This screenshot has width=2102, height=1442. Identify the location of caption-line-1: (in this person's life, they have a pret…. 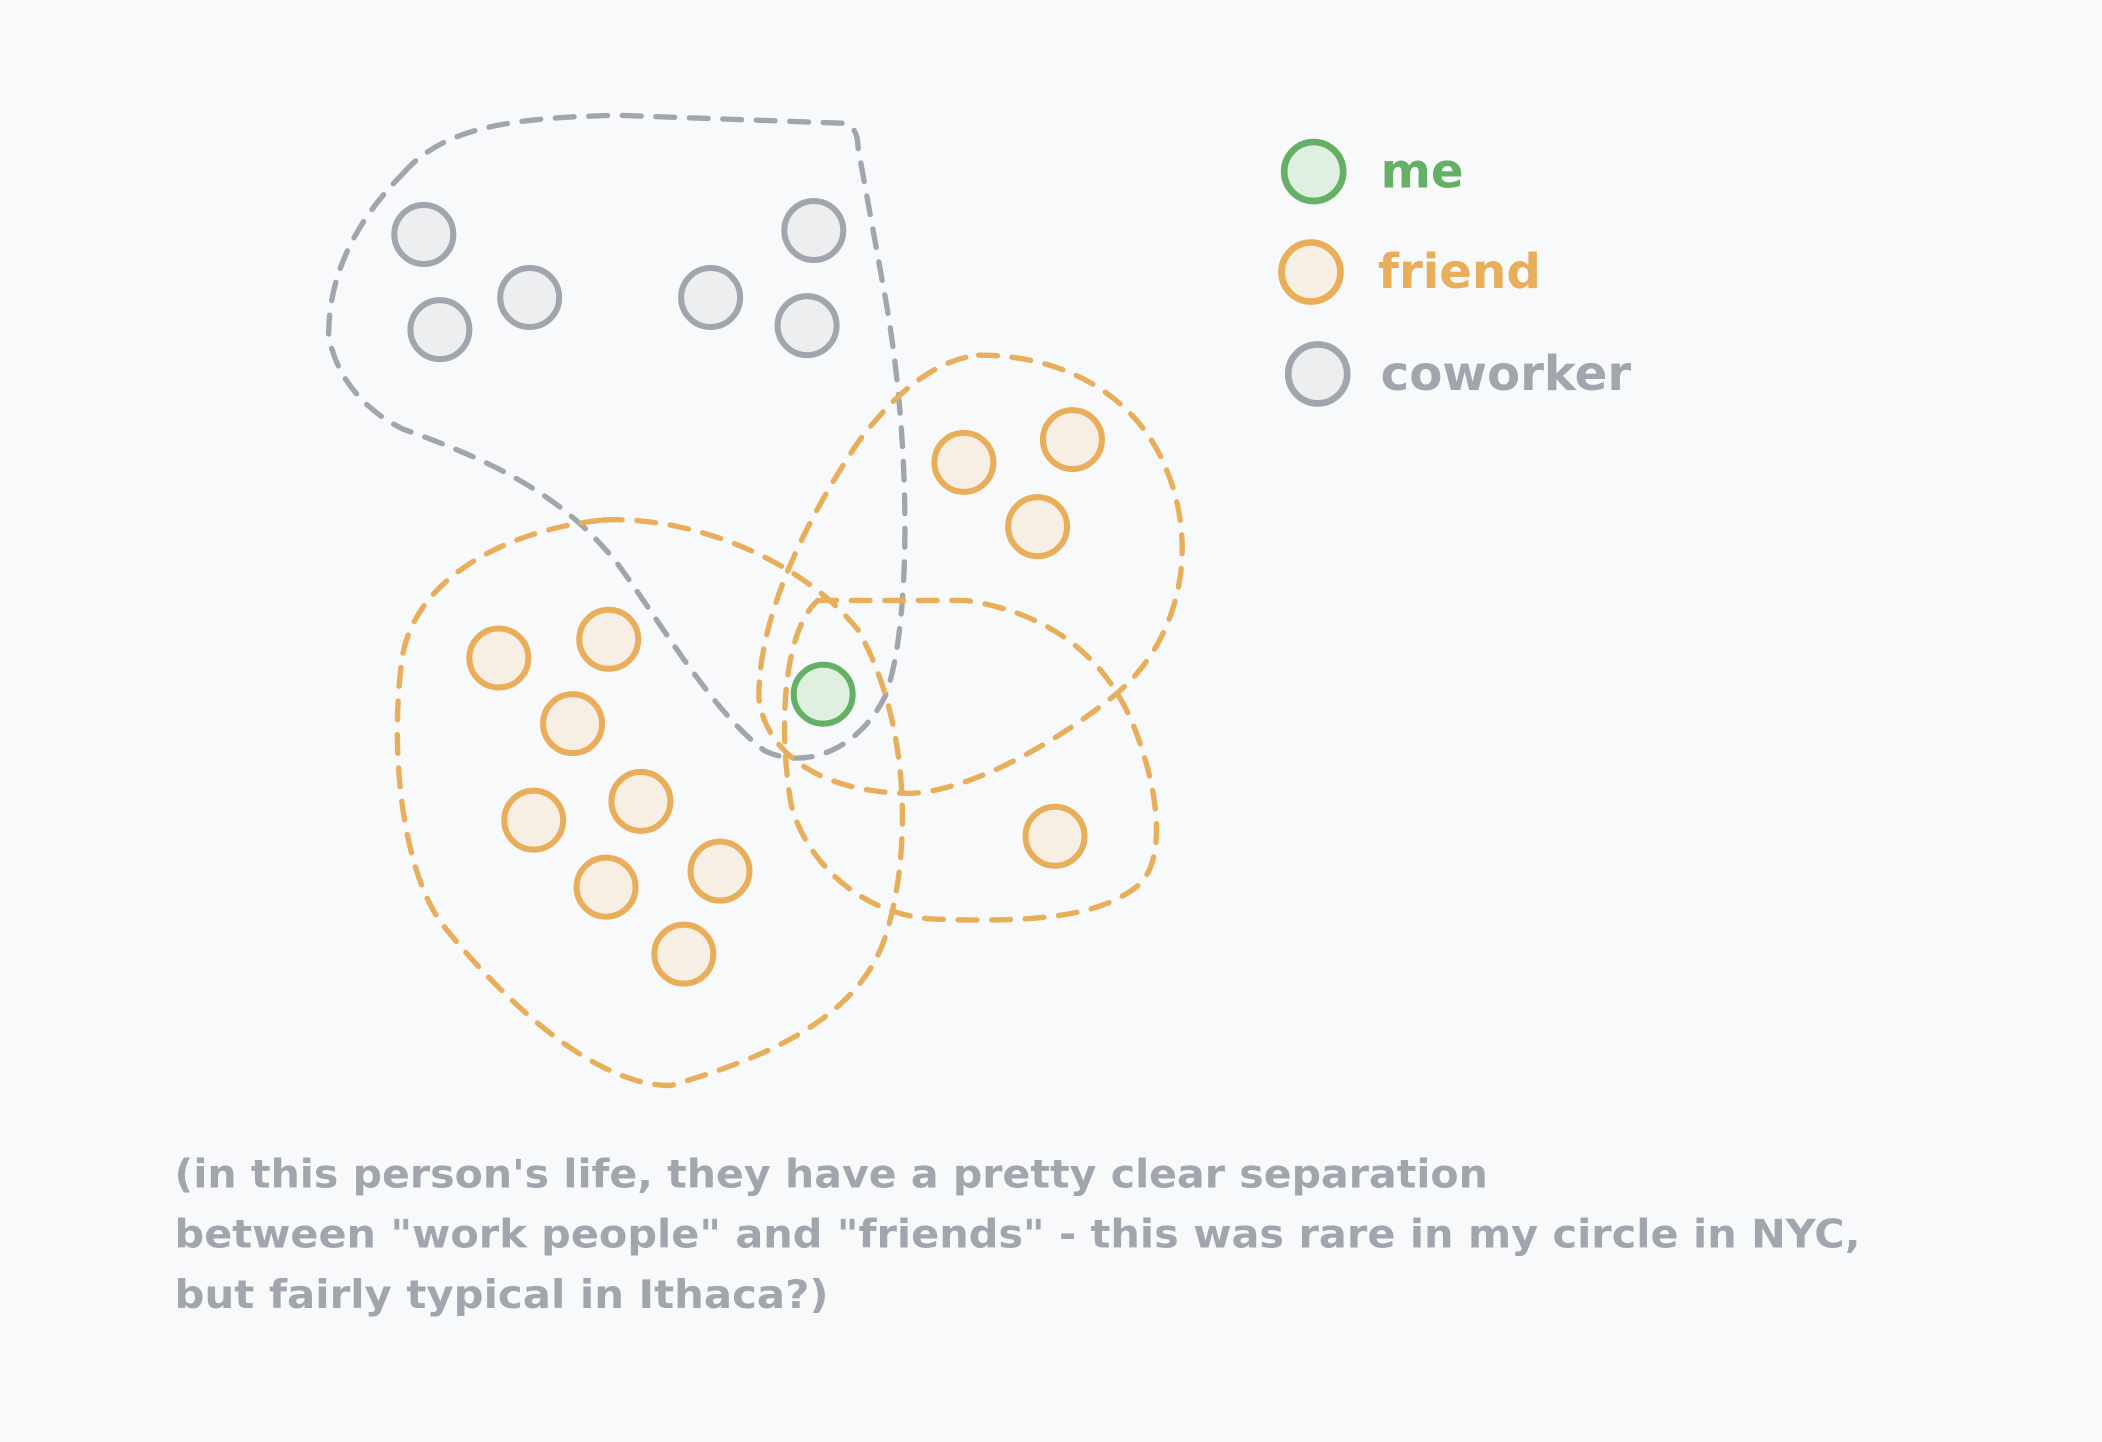
(831, 1174).